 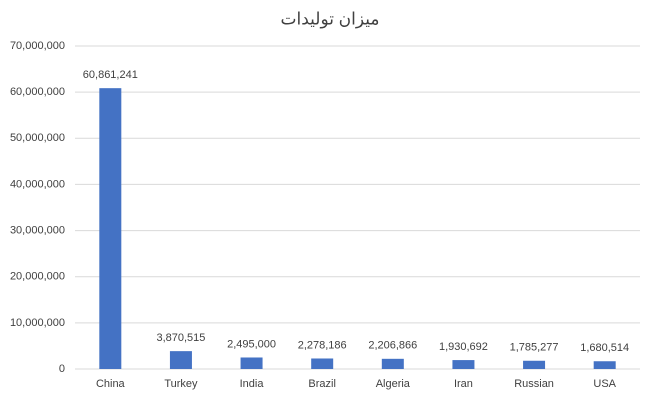 What do you see at coordinates (180, 338) in the screenshot?
I see `data-label: 3,870,515` at bounding box center [180, 338].